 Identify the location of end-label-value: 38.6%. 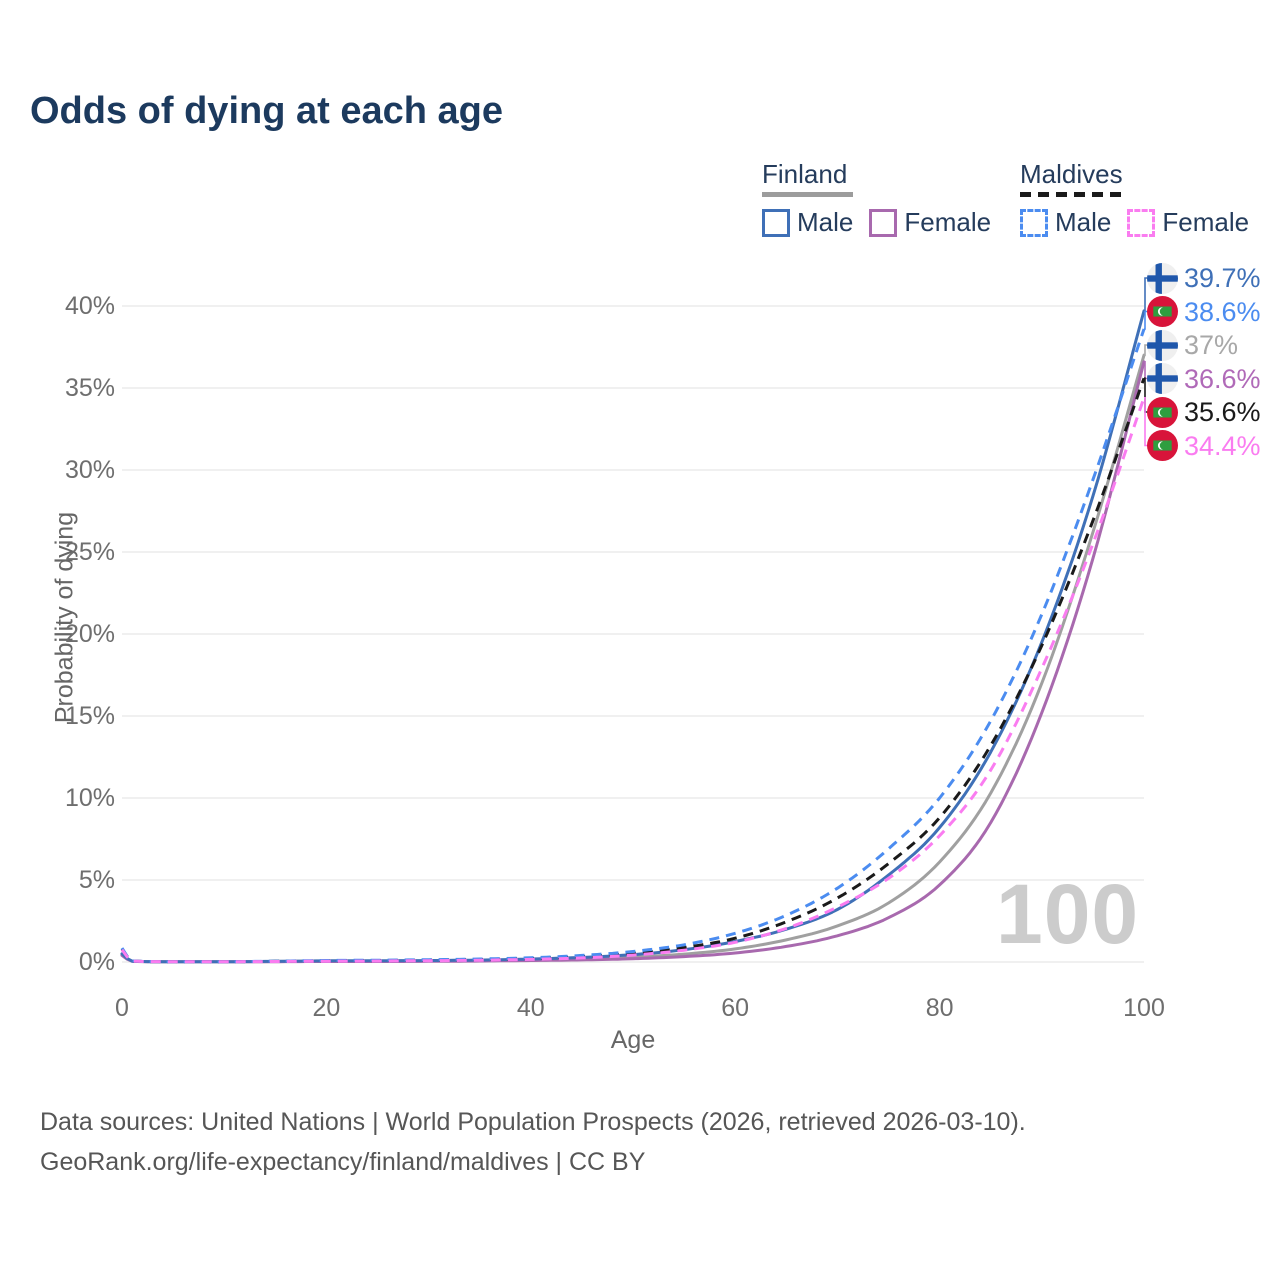
(1222, 311).